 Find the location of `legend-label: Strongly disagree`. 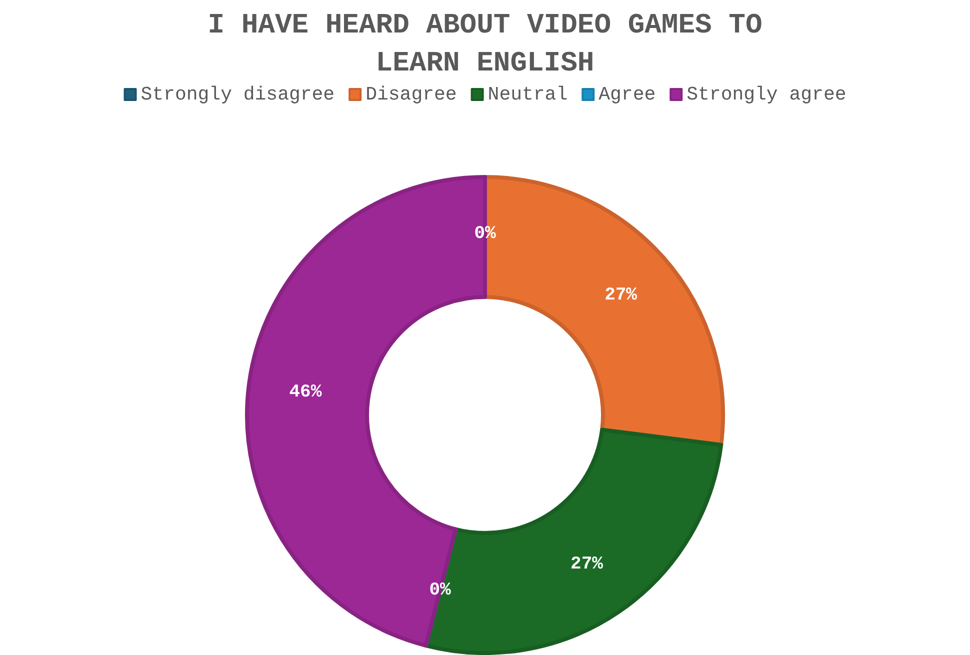

legend-label: Strongly disagree is located at coordinates (237, 95).